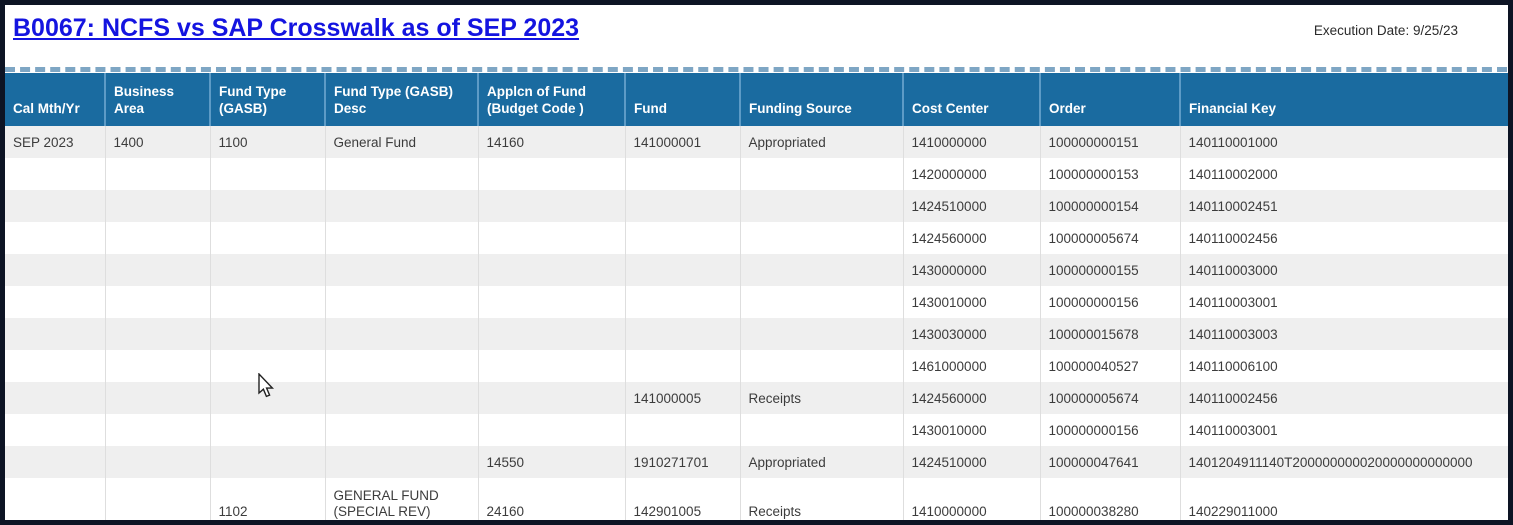  Describe the element at coordinates (268, 499) in the screenshot. I see `table-cell: 1102` at that location.